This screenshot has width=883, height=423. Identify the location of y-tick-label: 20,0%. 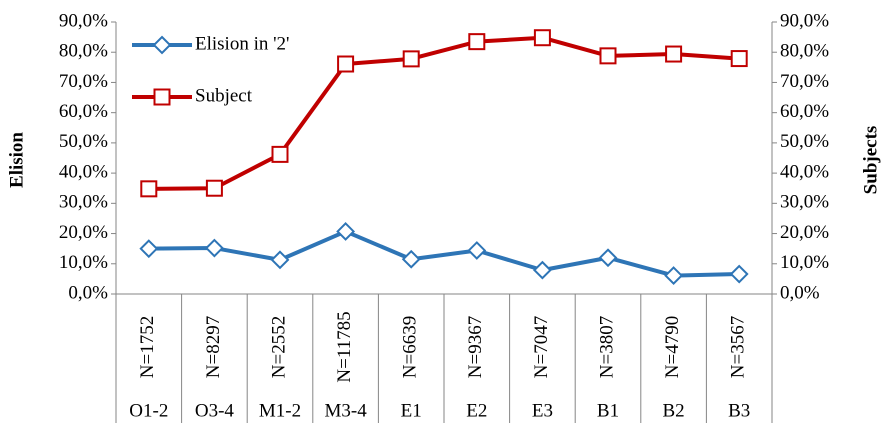
(83, 232).